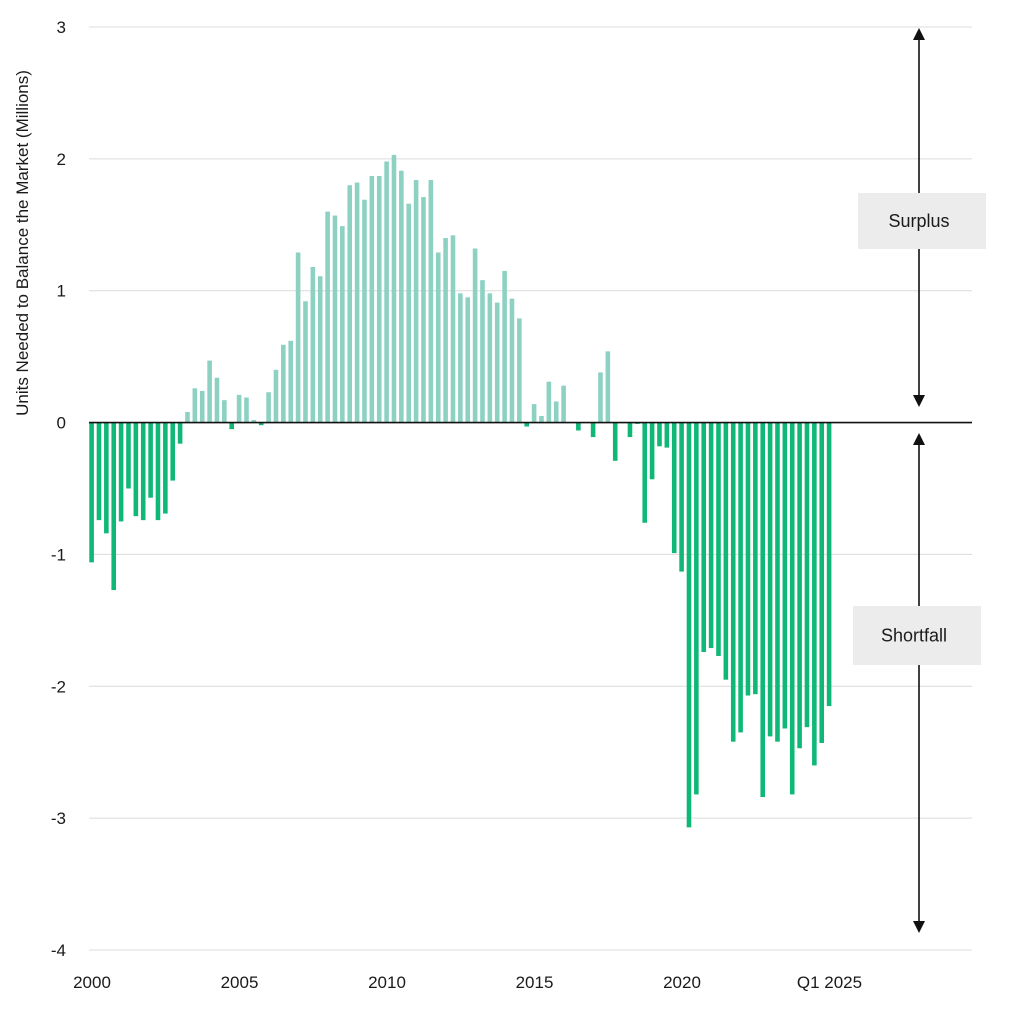 Image resolution: width=1024 pixels, height=1024 pixels. I want to click on annotation-label: Surplus, so click(918, 221).